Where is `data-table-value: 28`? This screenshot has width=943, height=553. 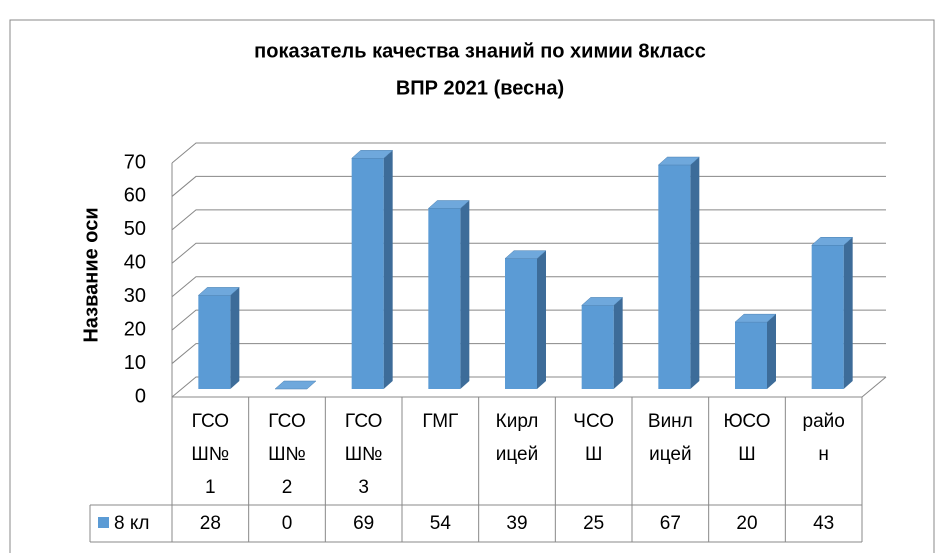 data-table-value: 28 is located at coordinates (210, 523).